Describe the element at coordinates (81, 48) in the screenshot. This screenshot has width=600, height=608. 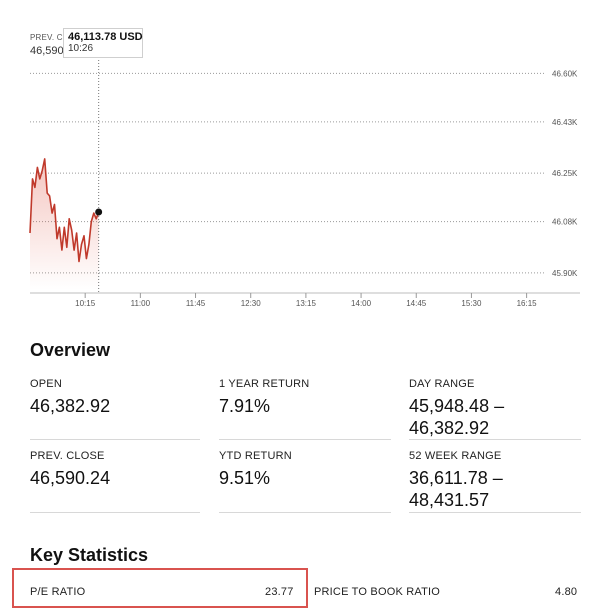
I see `hover-time: 10:26` at that location.